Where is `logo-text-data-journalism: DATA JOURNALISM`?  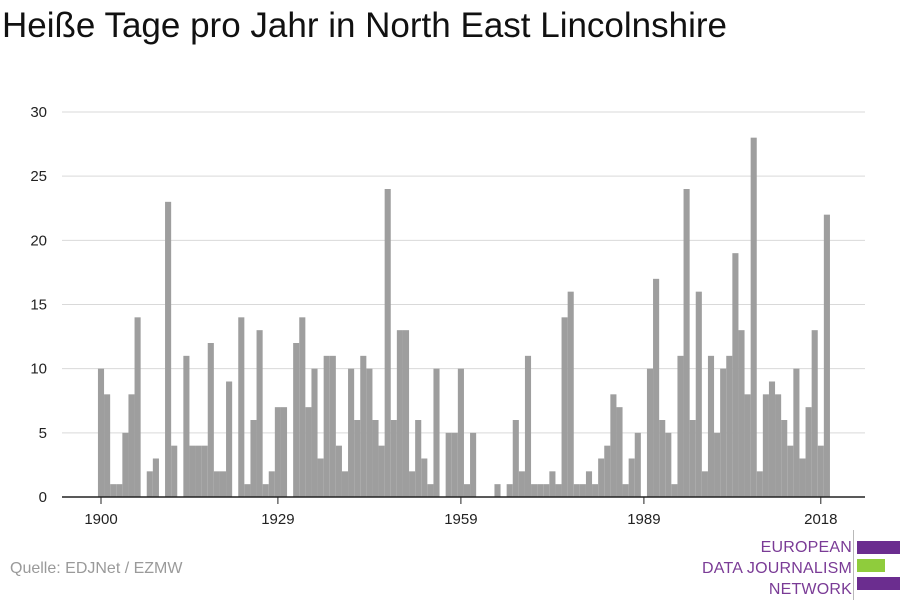 logo-text-data-journalism: DATA JOURNALISM is located at coordinates (777, 568).